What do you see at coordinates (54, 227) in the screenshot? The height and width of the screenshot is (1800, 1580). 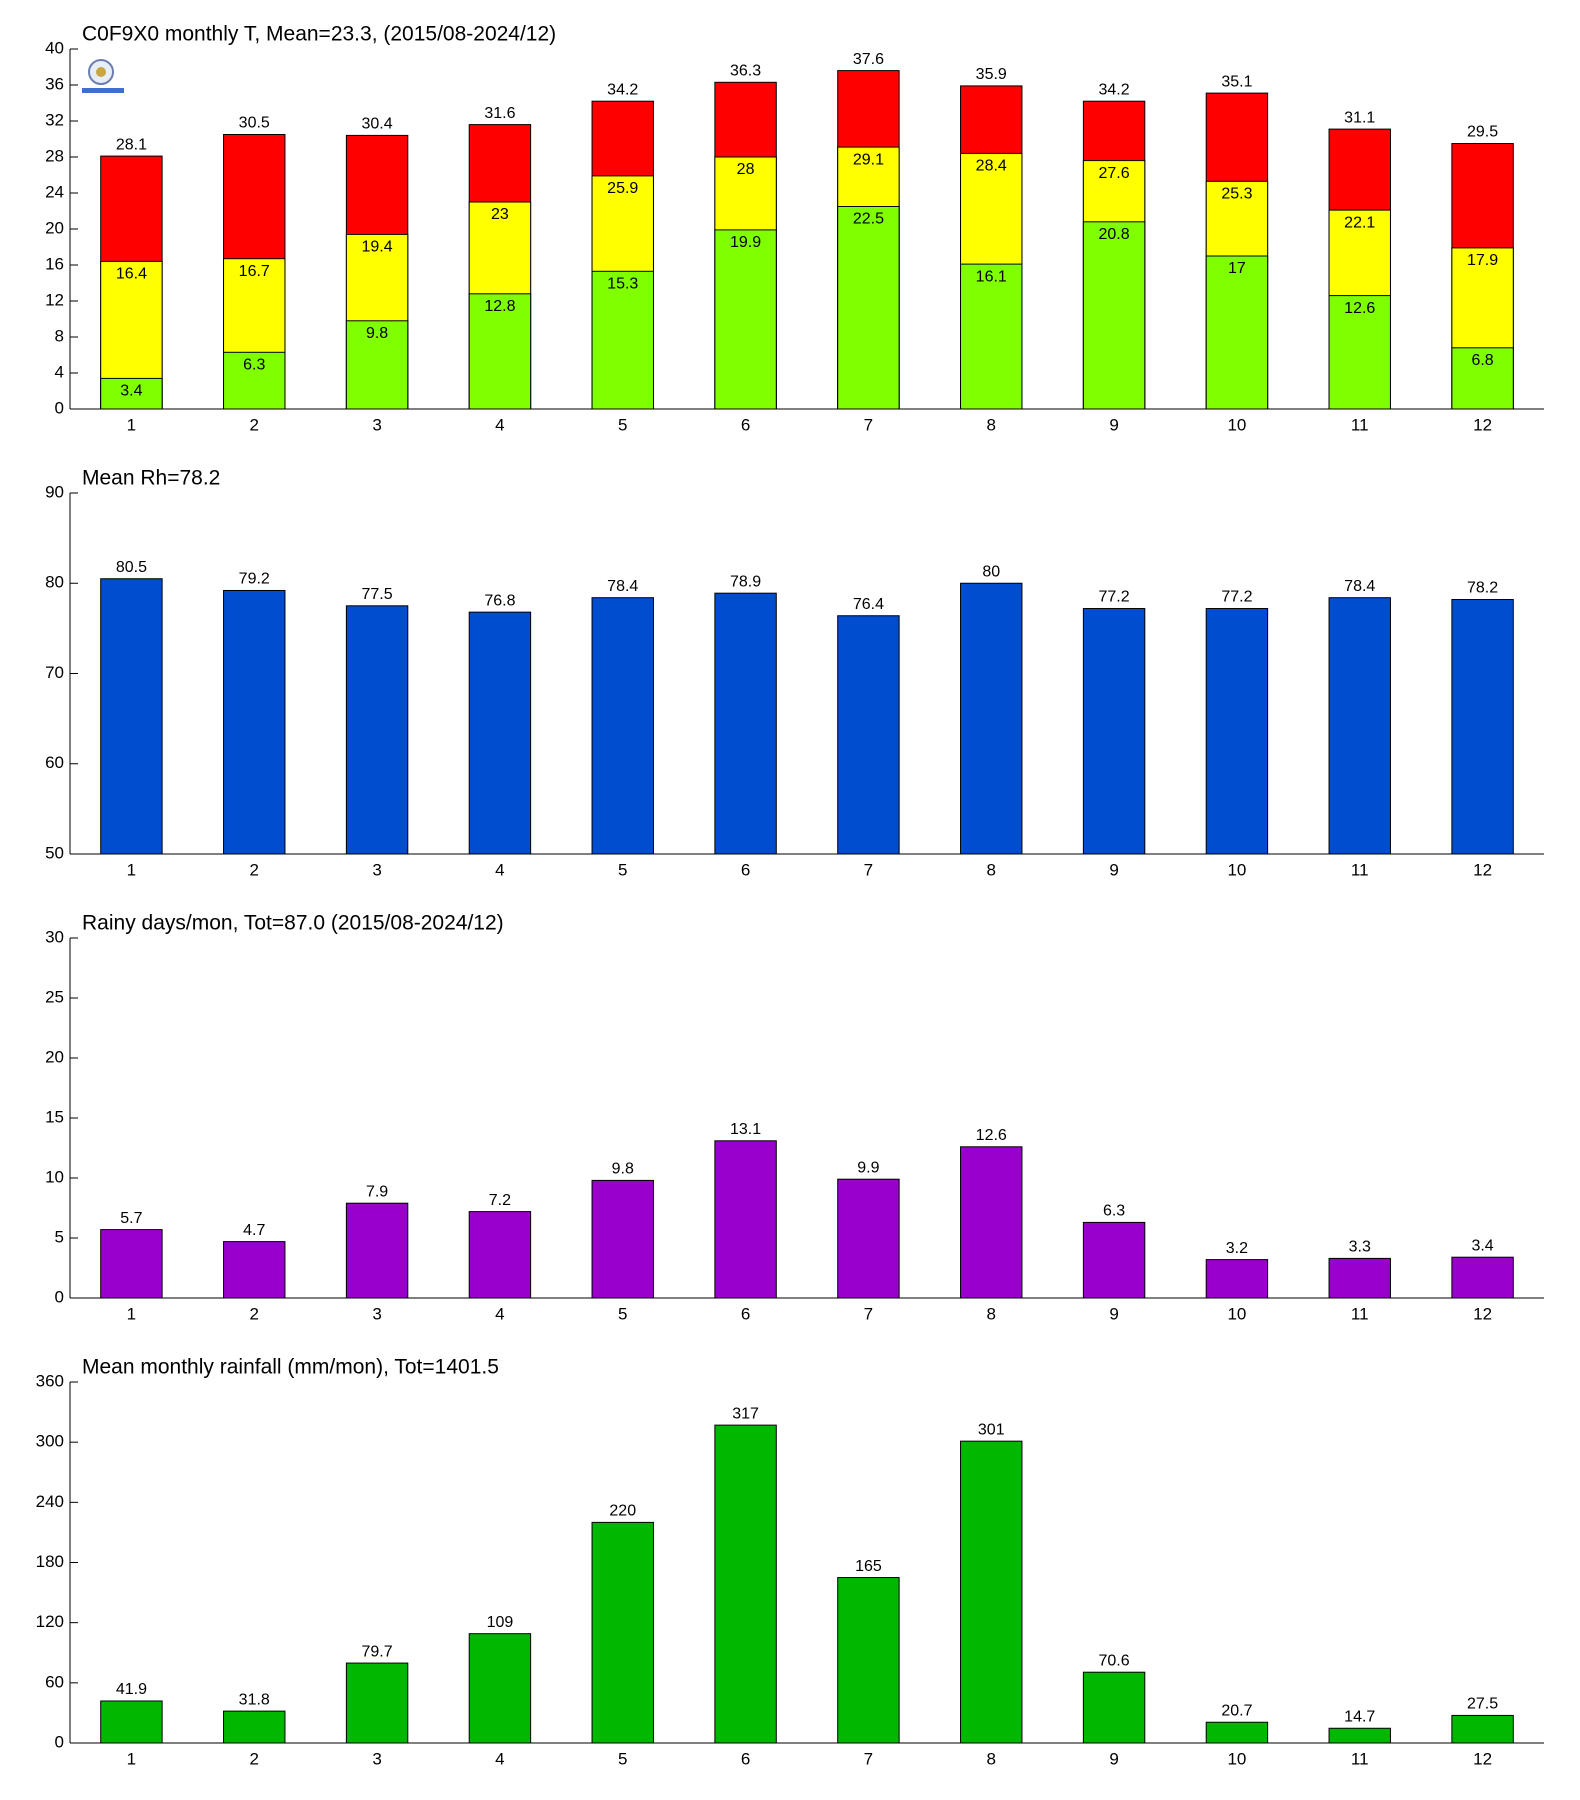 I see `y-tick-label: 20` at bounding box center [54, 227].